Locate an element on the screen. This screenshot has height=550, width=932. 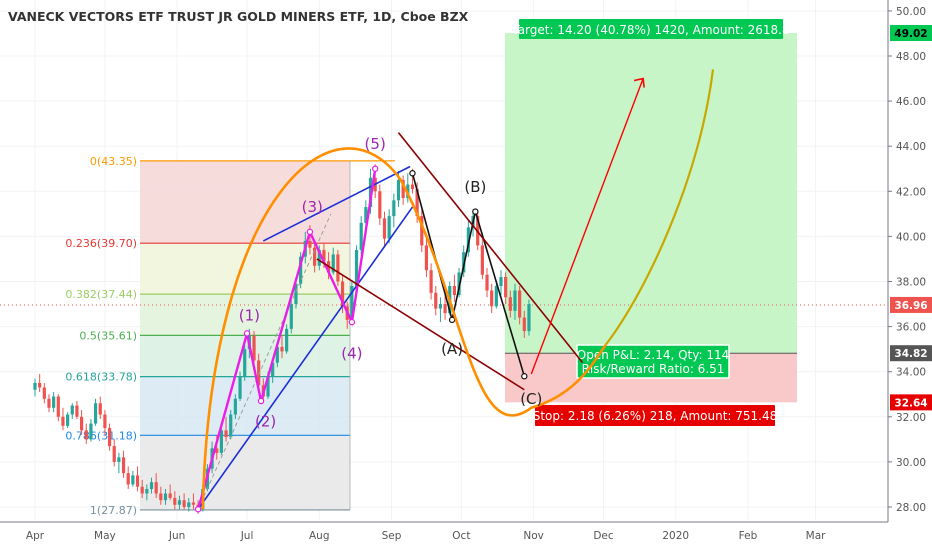
time-tick-label: May is located at coordinates (105, 536).